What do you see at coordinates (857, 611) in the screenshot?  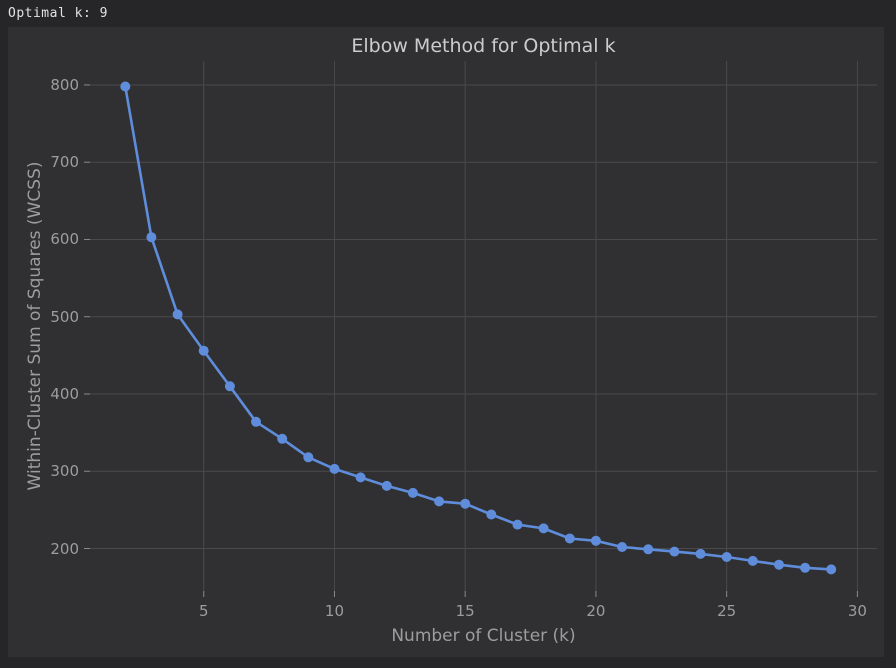 I see `x-tick-label: 30` at bounding box center [857, 611].